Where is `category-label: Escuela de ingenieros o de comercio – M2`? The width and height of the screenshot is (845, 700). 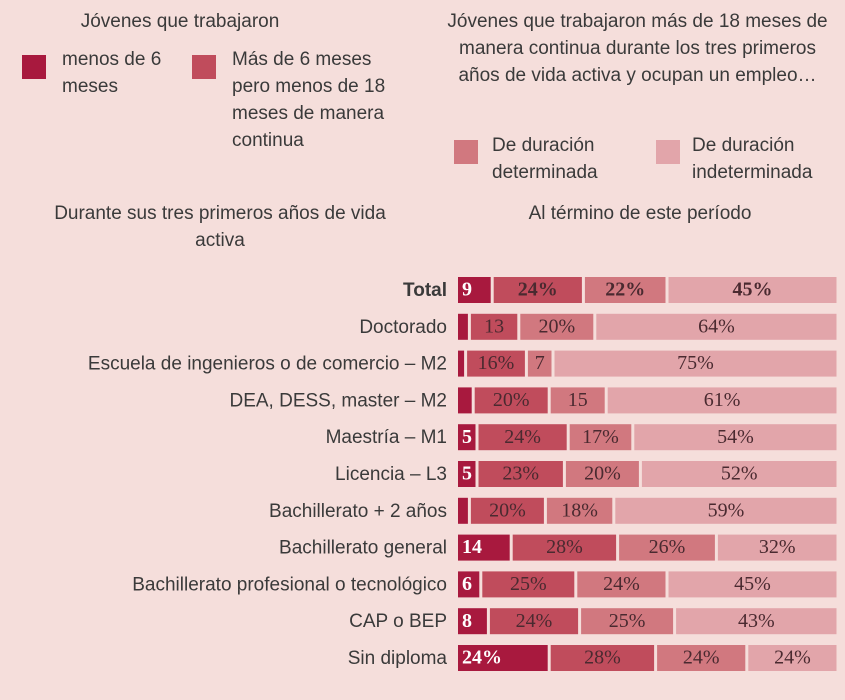
category-label: Escuela de ingenieros o de comercio – M2 is located at coordinates (267, 364).